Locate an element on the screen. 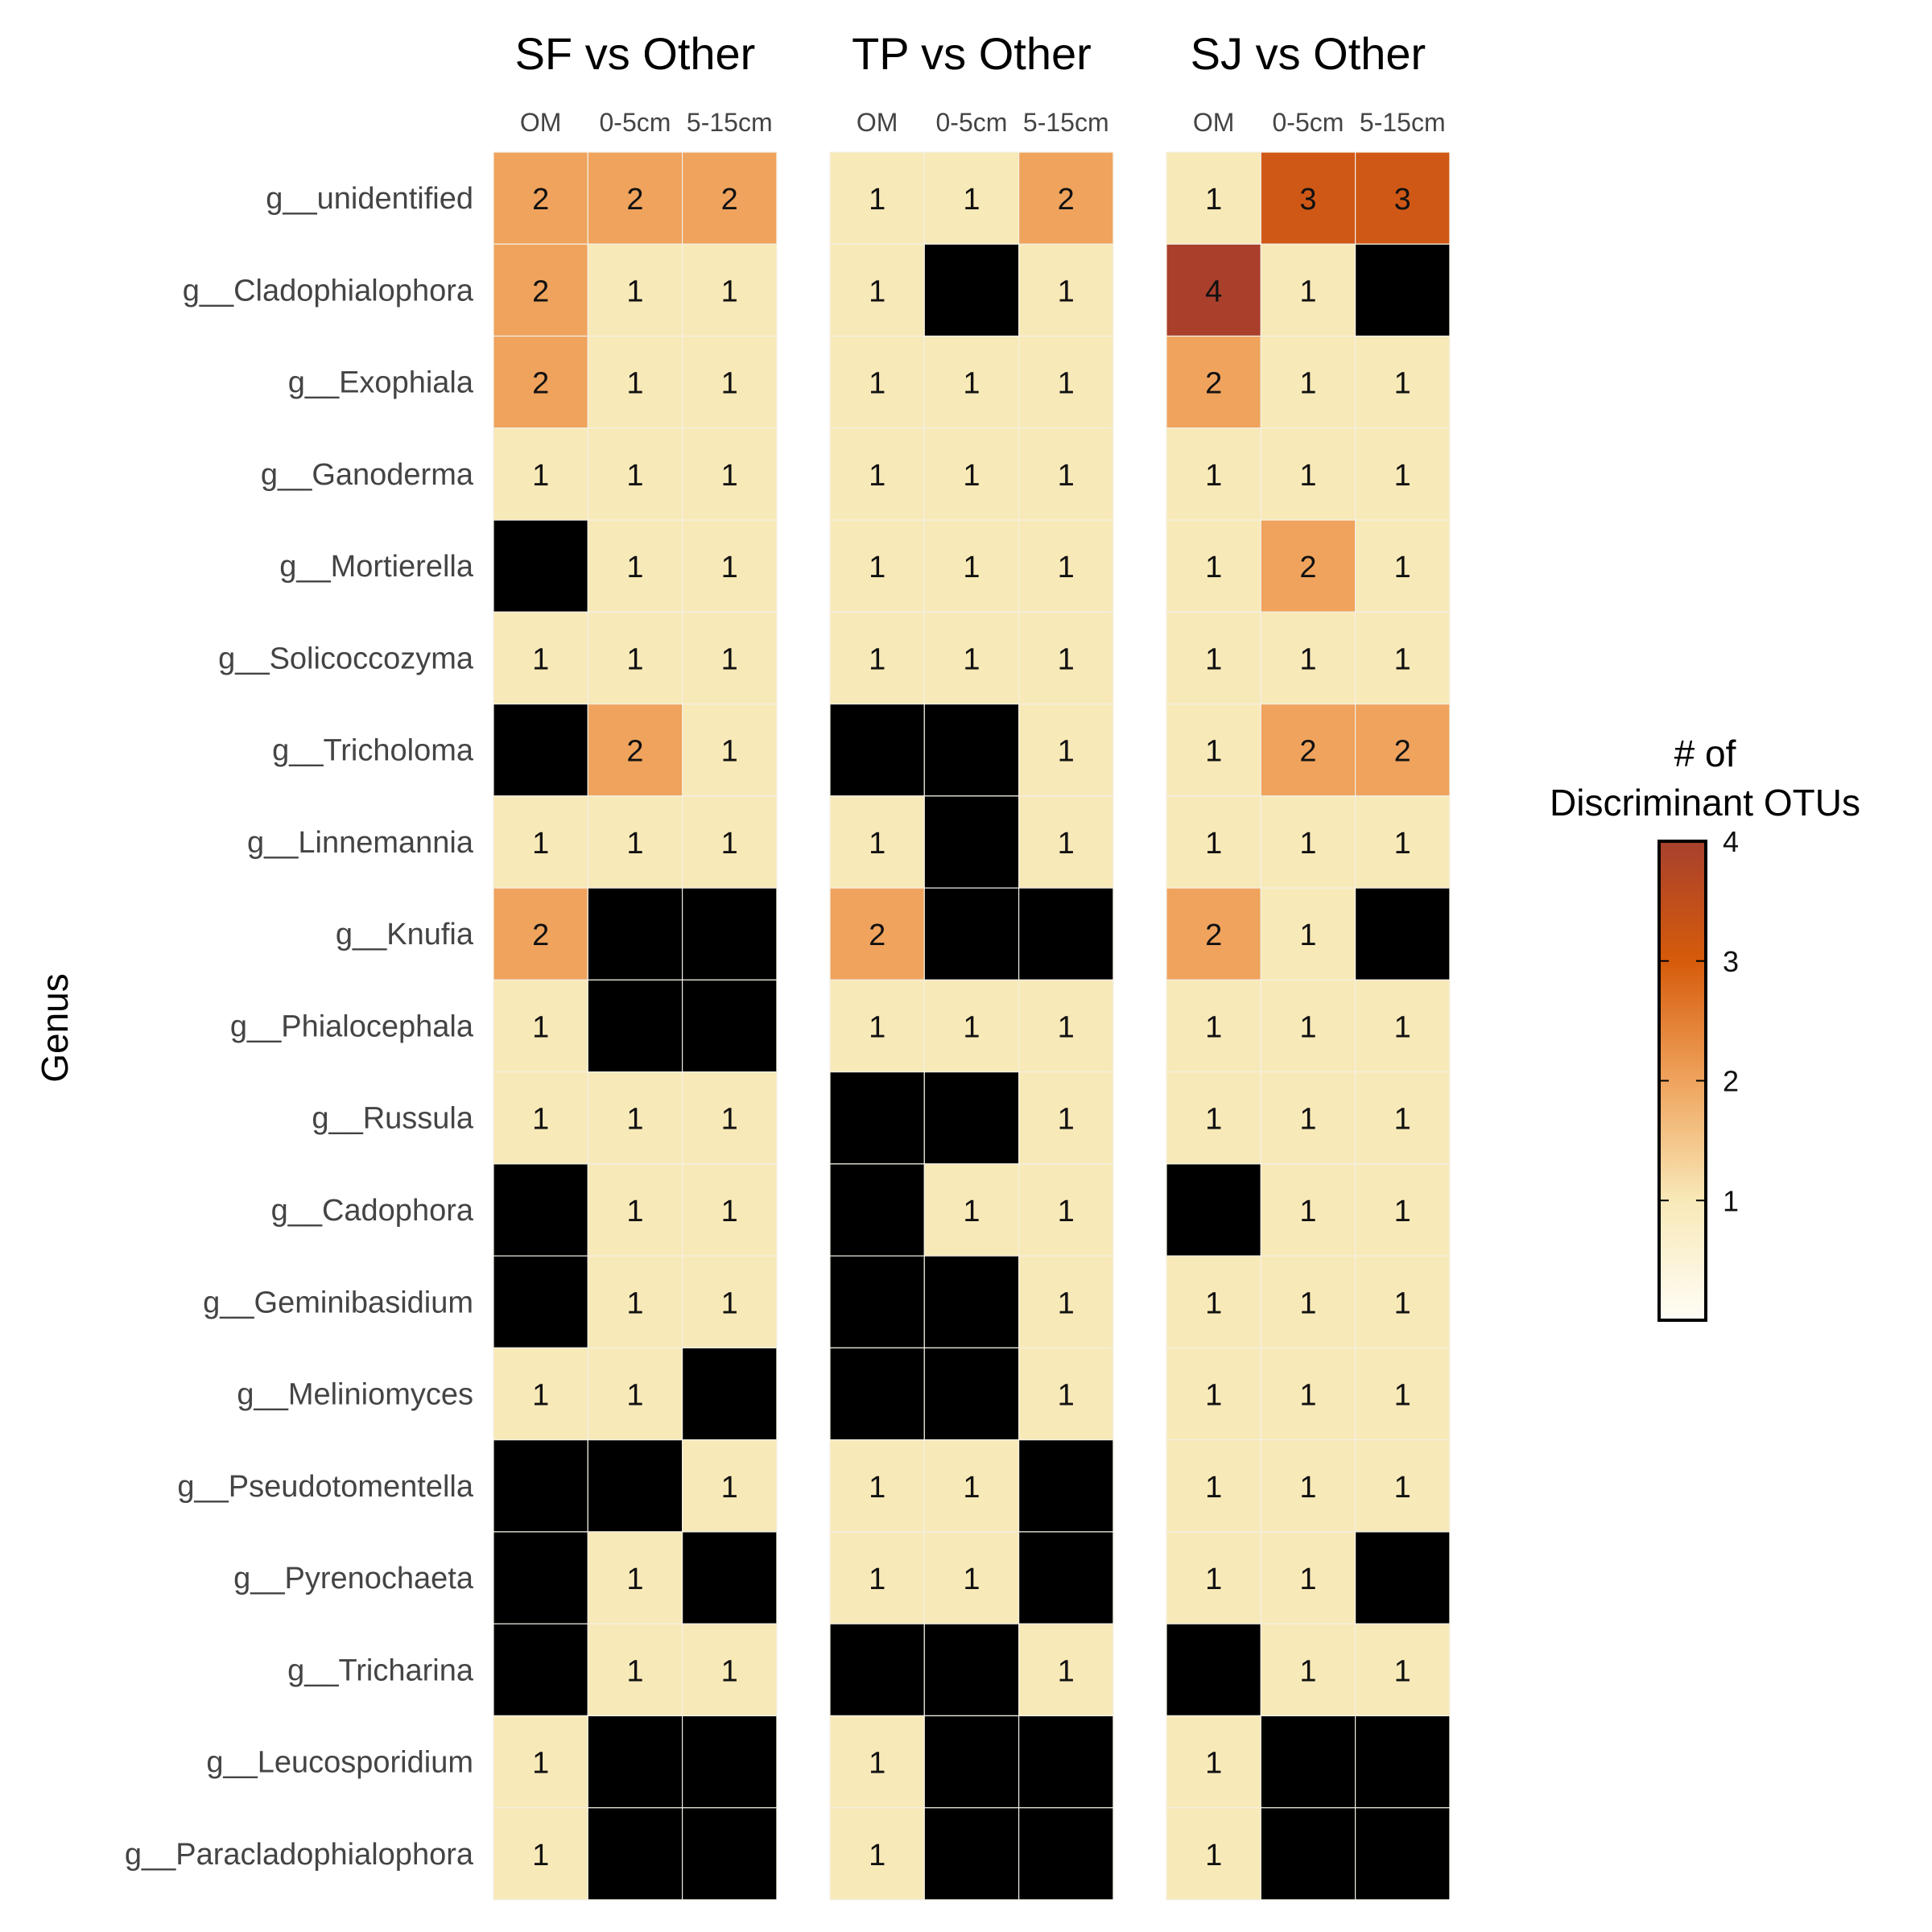  row-label: g__Russula is located at coordinates (393, 1119).